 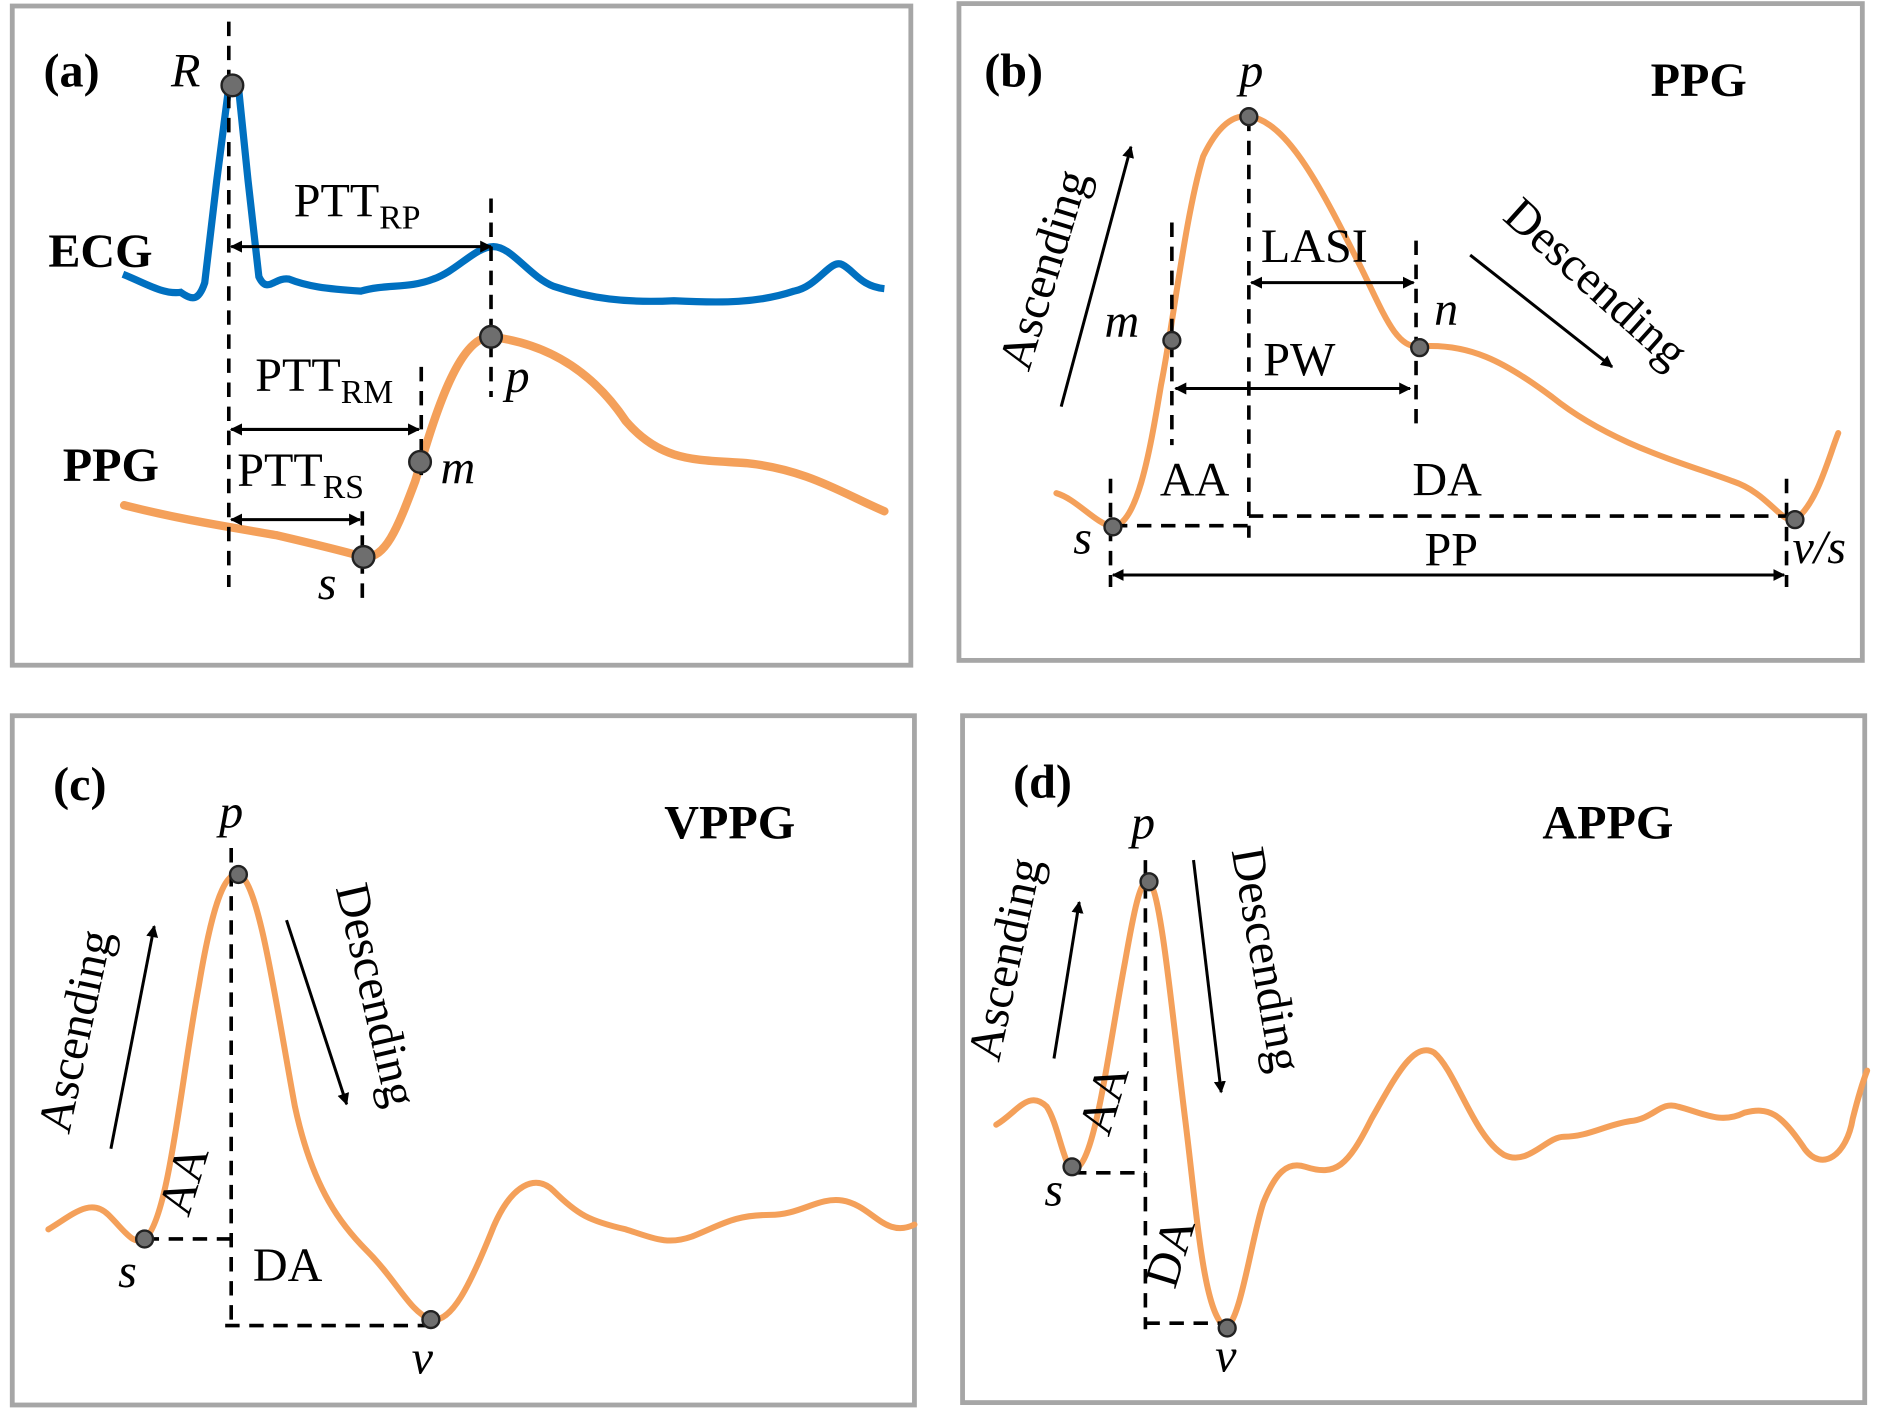 I want to click on interval-label: PTTRM, so click(x=324, y=380).